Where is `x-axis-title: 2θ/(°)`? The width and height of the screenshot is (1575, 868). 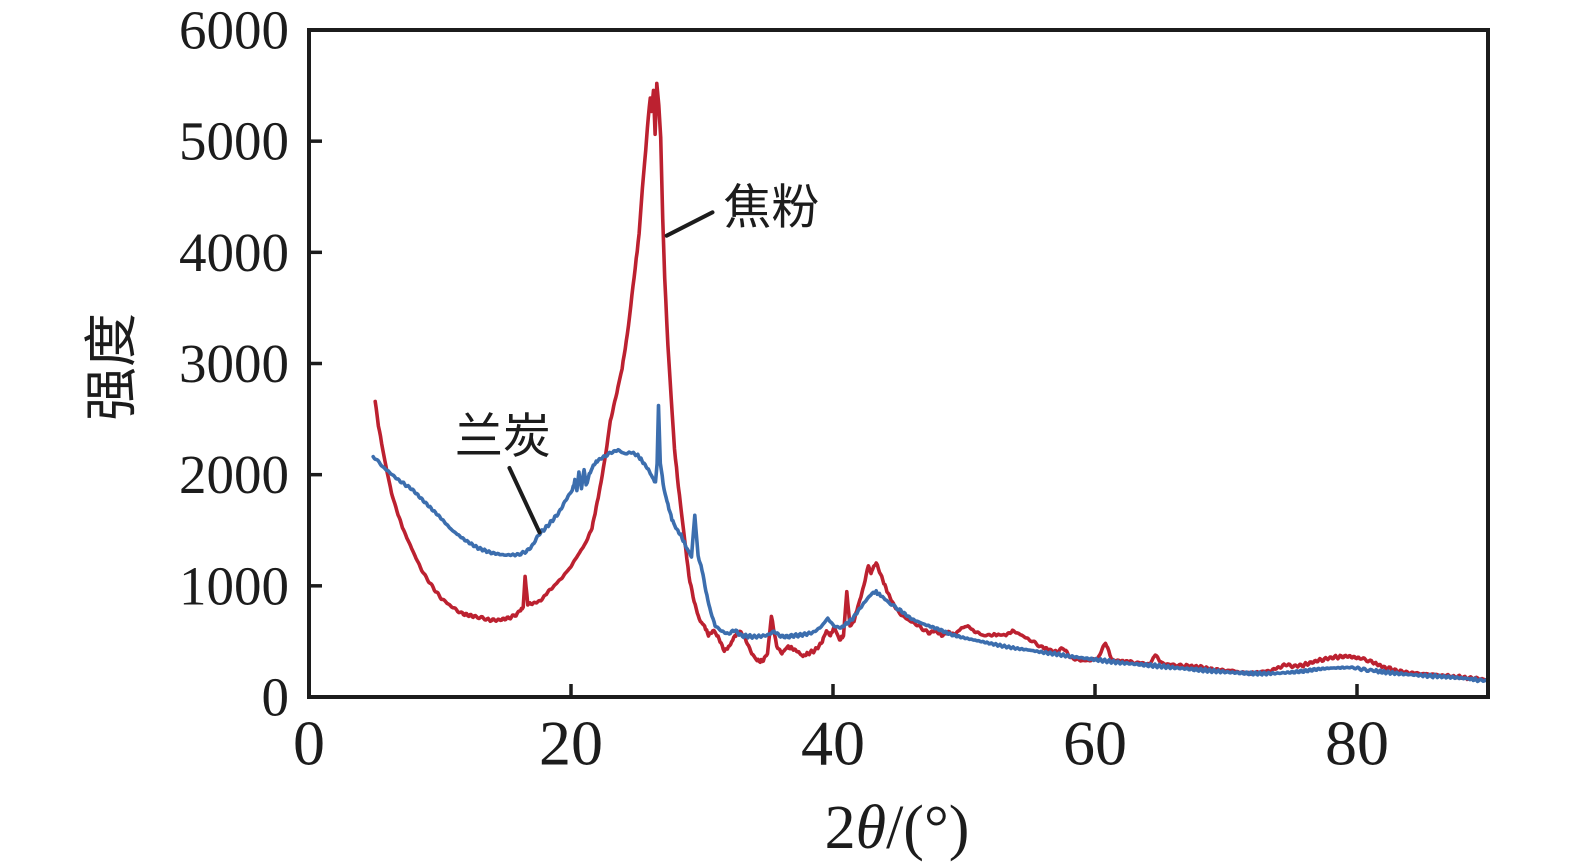
x-axis-title: 2θ/(°) is located at coordinates (897, 828).